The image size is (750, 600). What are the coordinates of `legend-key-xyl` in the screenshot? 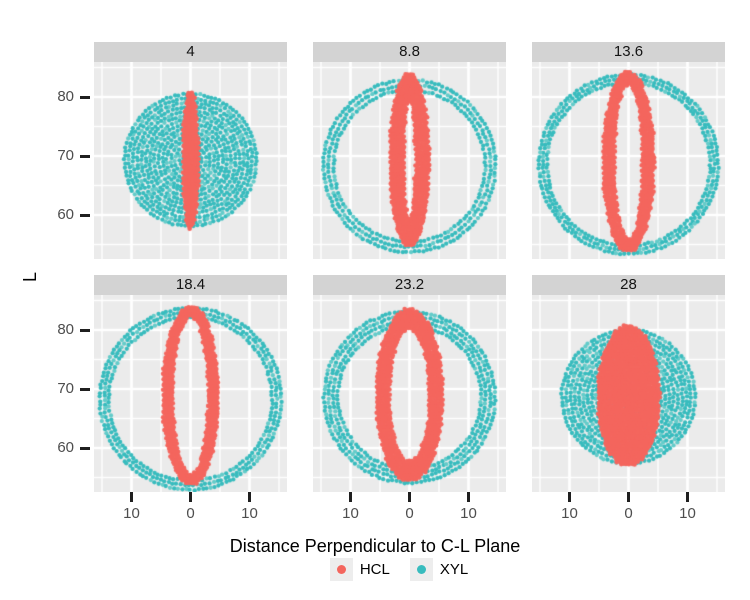 It's located at (421, 569).